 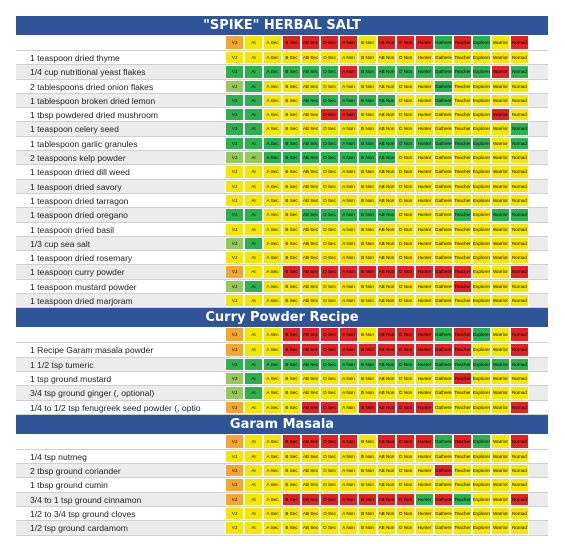 What do you see at coordinates (77, 272) in the screenshot?
I see `ingredient-label: 1 teaspoon curry powder` at bounding box center [77, 272].